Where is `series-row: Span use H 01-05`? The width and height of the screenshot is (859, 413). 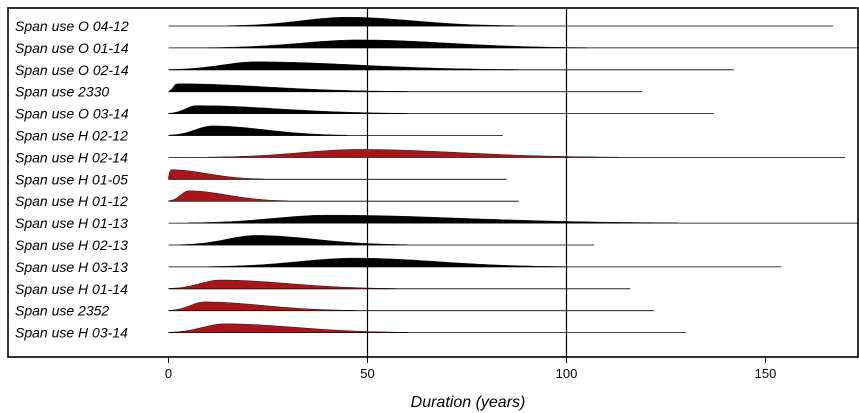
series-row: Span use H 01-05 is located at coordinates (261, 178).